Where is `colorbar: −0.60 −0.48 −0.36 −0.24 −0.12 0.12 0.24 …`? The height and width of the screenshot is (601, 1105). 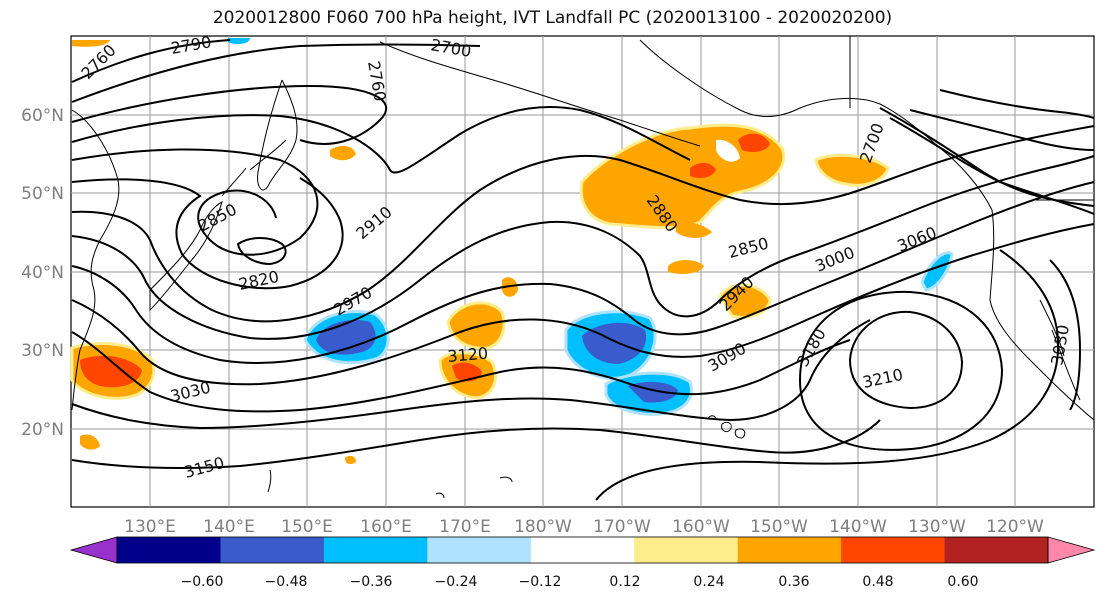
colorbar: −0.60 −0.48 −0.36 −0.24 −0.12 0.12 0.24 … is located at coordinates (582, 563).